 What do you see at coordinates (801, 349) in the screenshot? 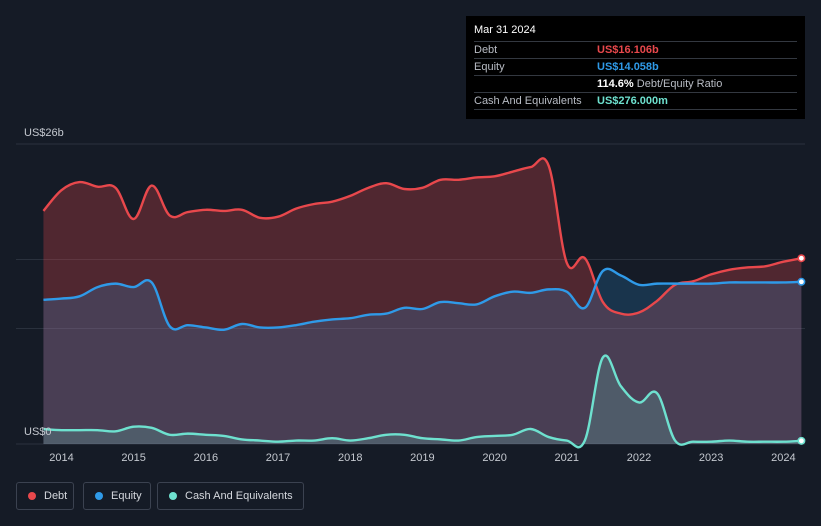
I see `series-endpoints` at bounding box center [801, 349].